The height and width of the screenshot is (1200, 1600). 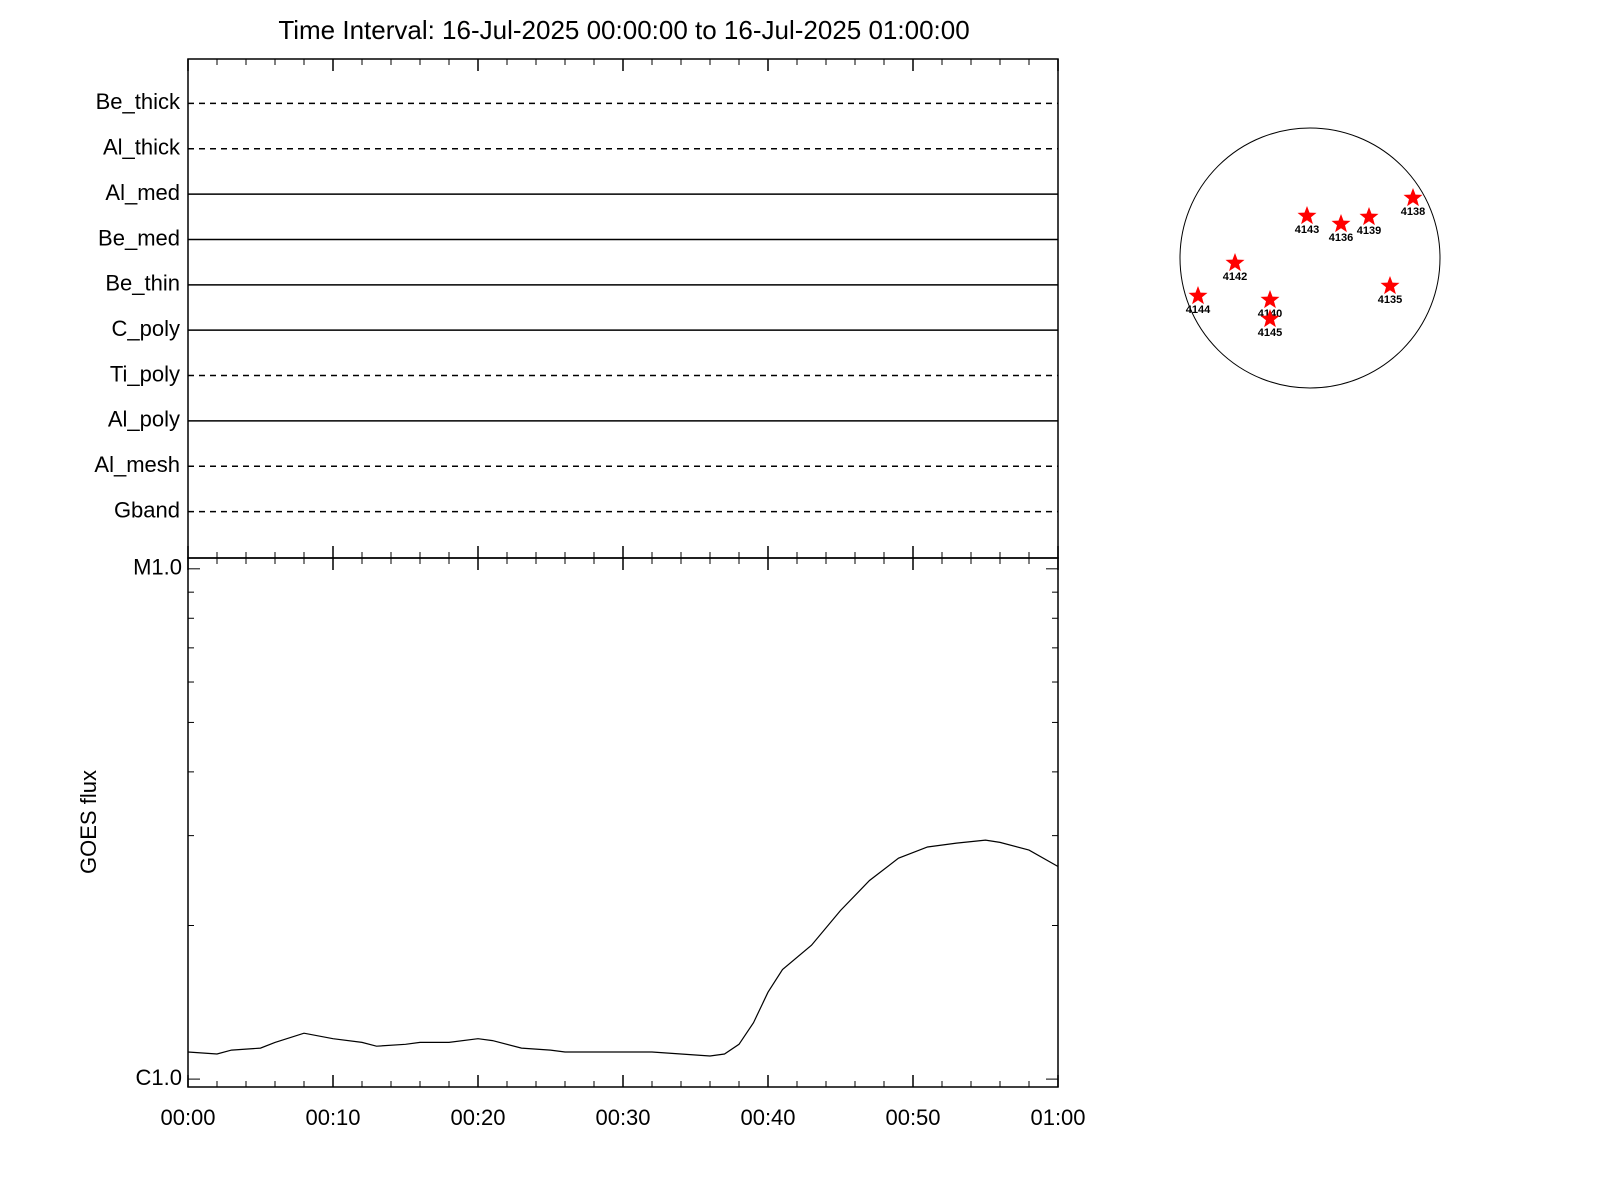 What do you see at coordinates (187, 1117) in the screenshot?
I see `x-tick-label: 00:00` at bounding box center [187, 1117].